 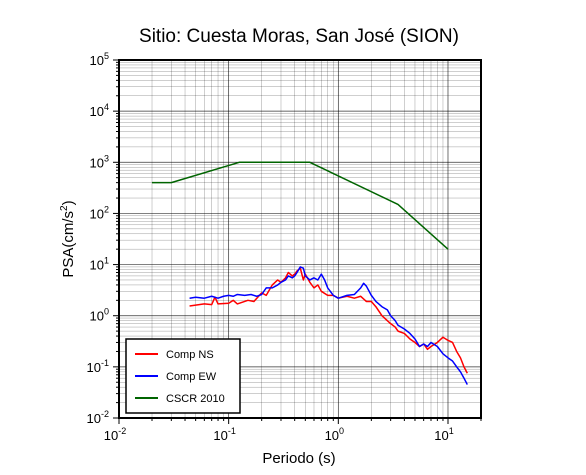 What do you see at coordinates (106, 107) in the screenshot?
I see `y-tick-exponent: 4` at bounding box center [106, 107].